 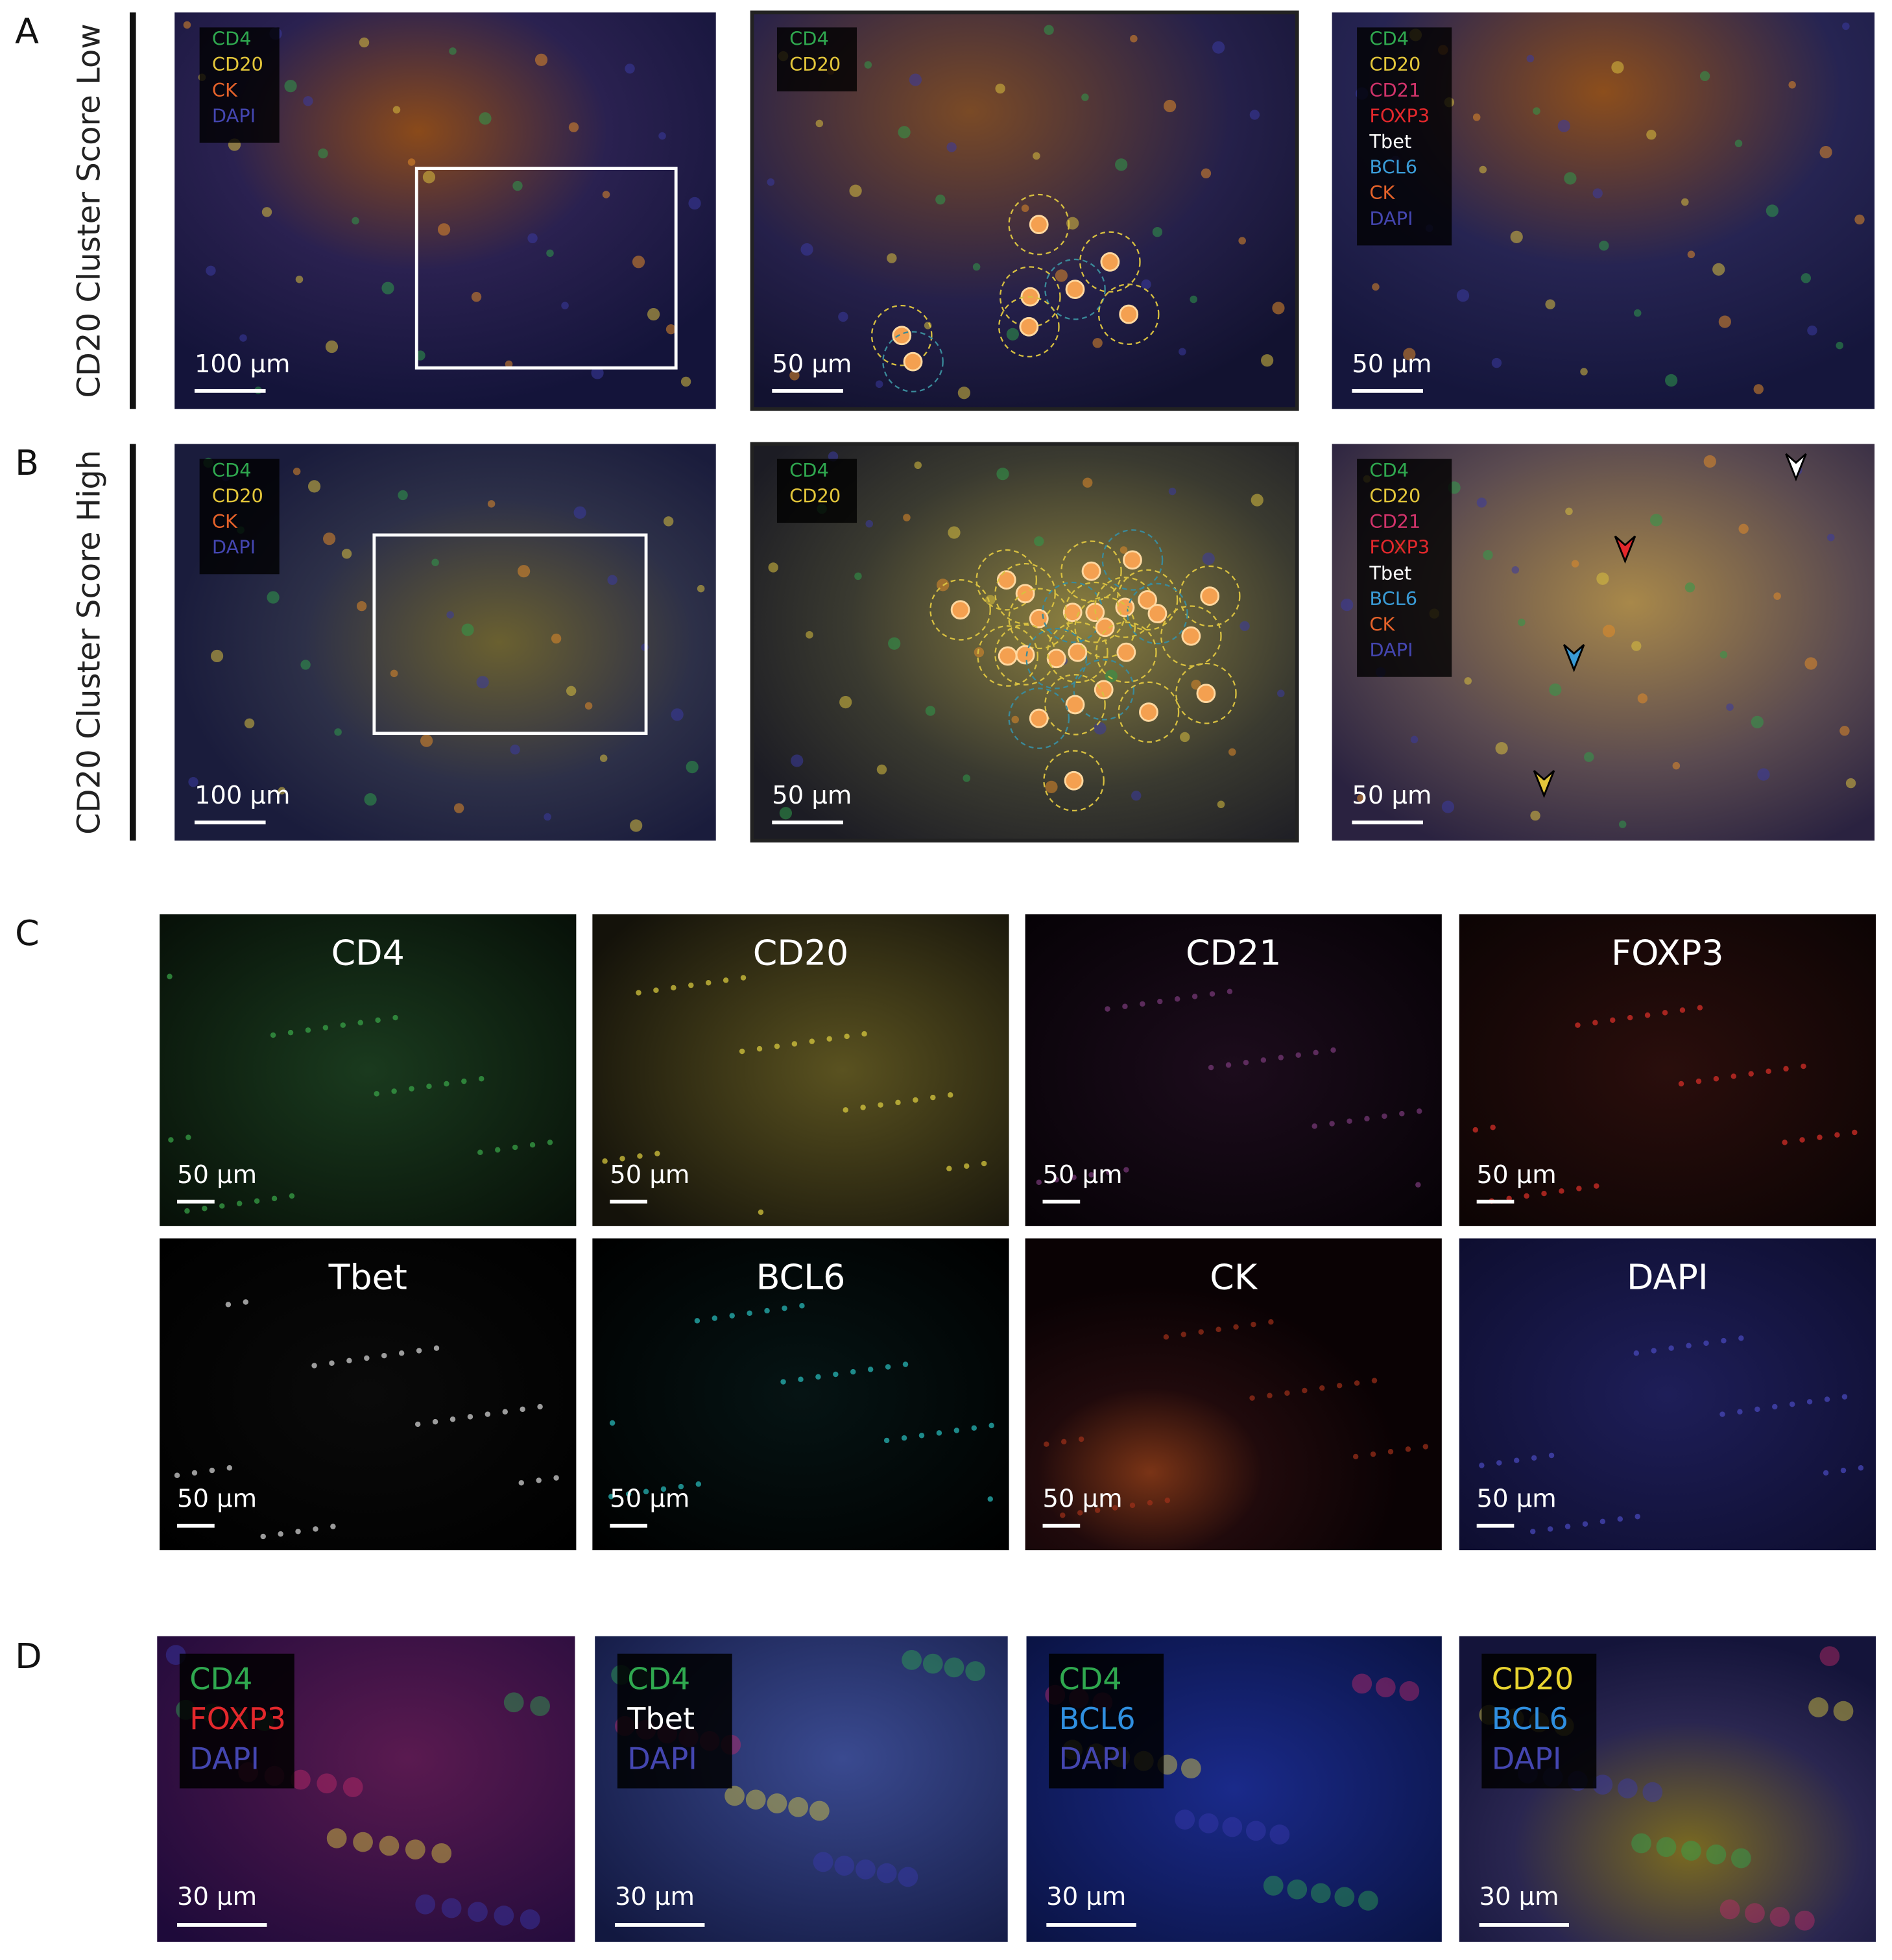 What do you see at coordinates (1389, 470) in the screenshot?
I see `legend-entry: CD4` at bounding box center [1389, 470].